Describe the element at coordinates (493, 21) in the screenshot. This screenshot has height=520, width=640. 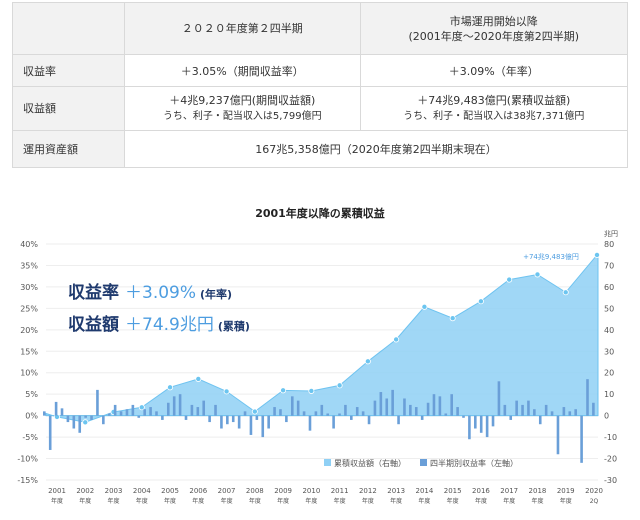
I see `col-header-since-line1: 市場運用開始以降` at that location.